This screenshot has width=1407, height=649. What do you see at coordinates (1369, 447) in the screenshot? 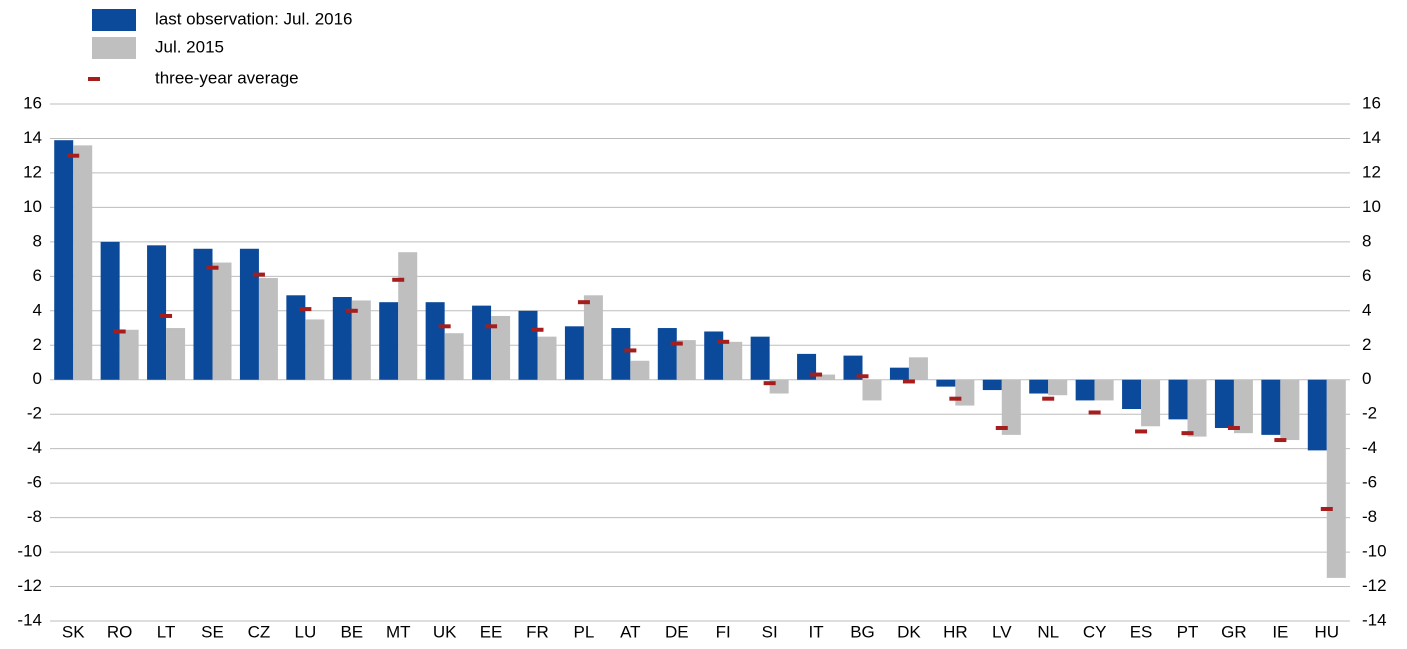
I see `y2-tick-label: -4` at bounding box center [1369, 447].